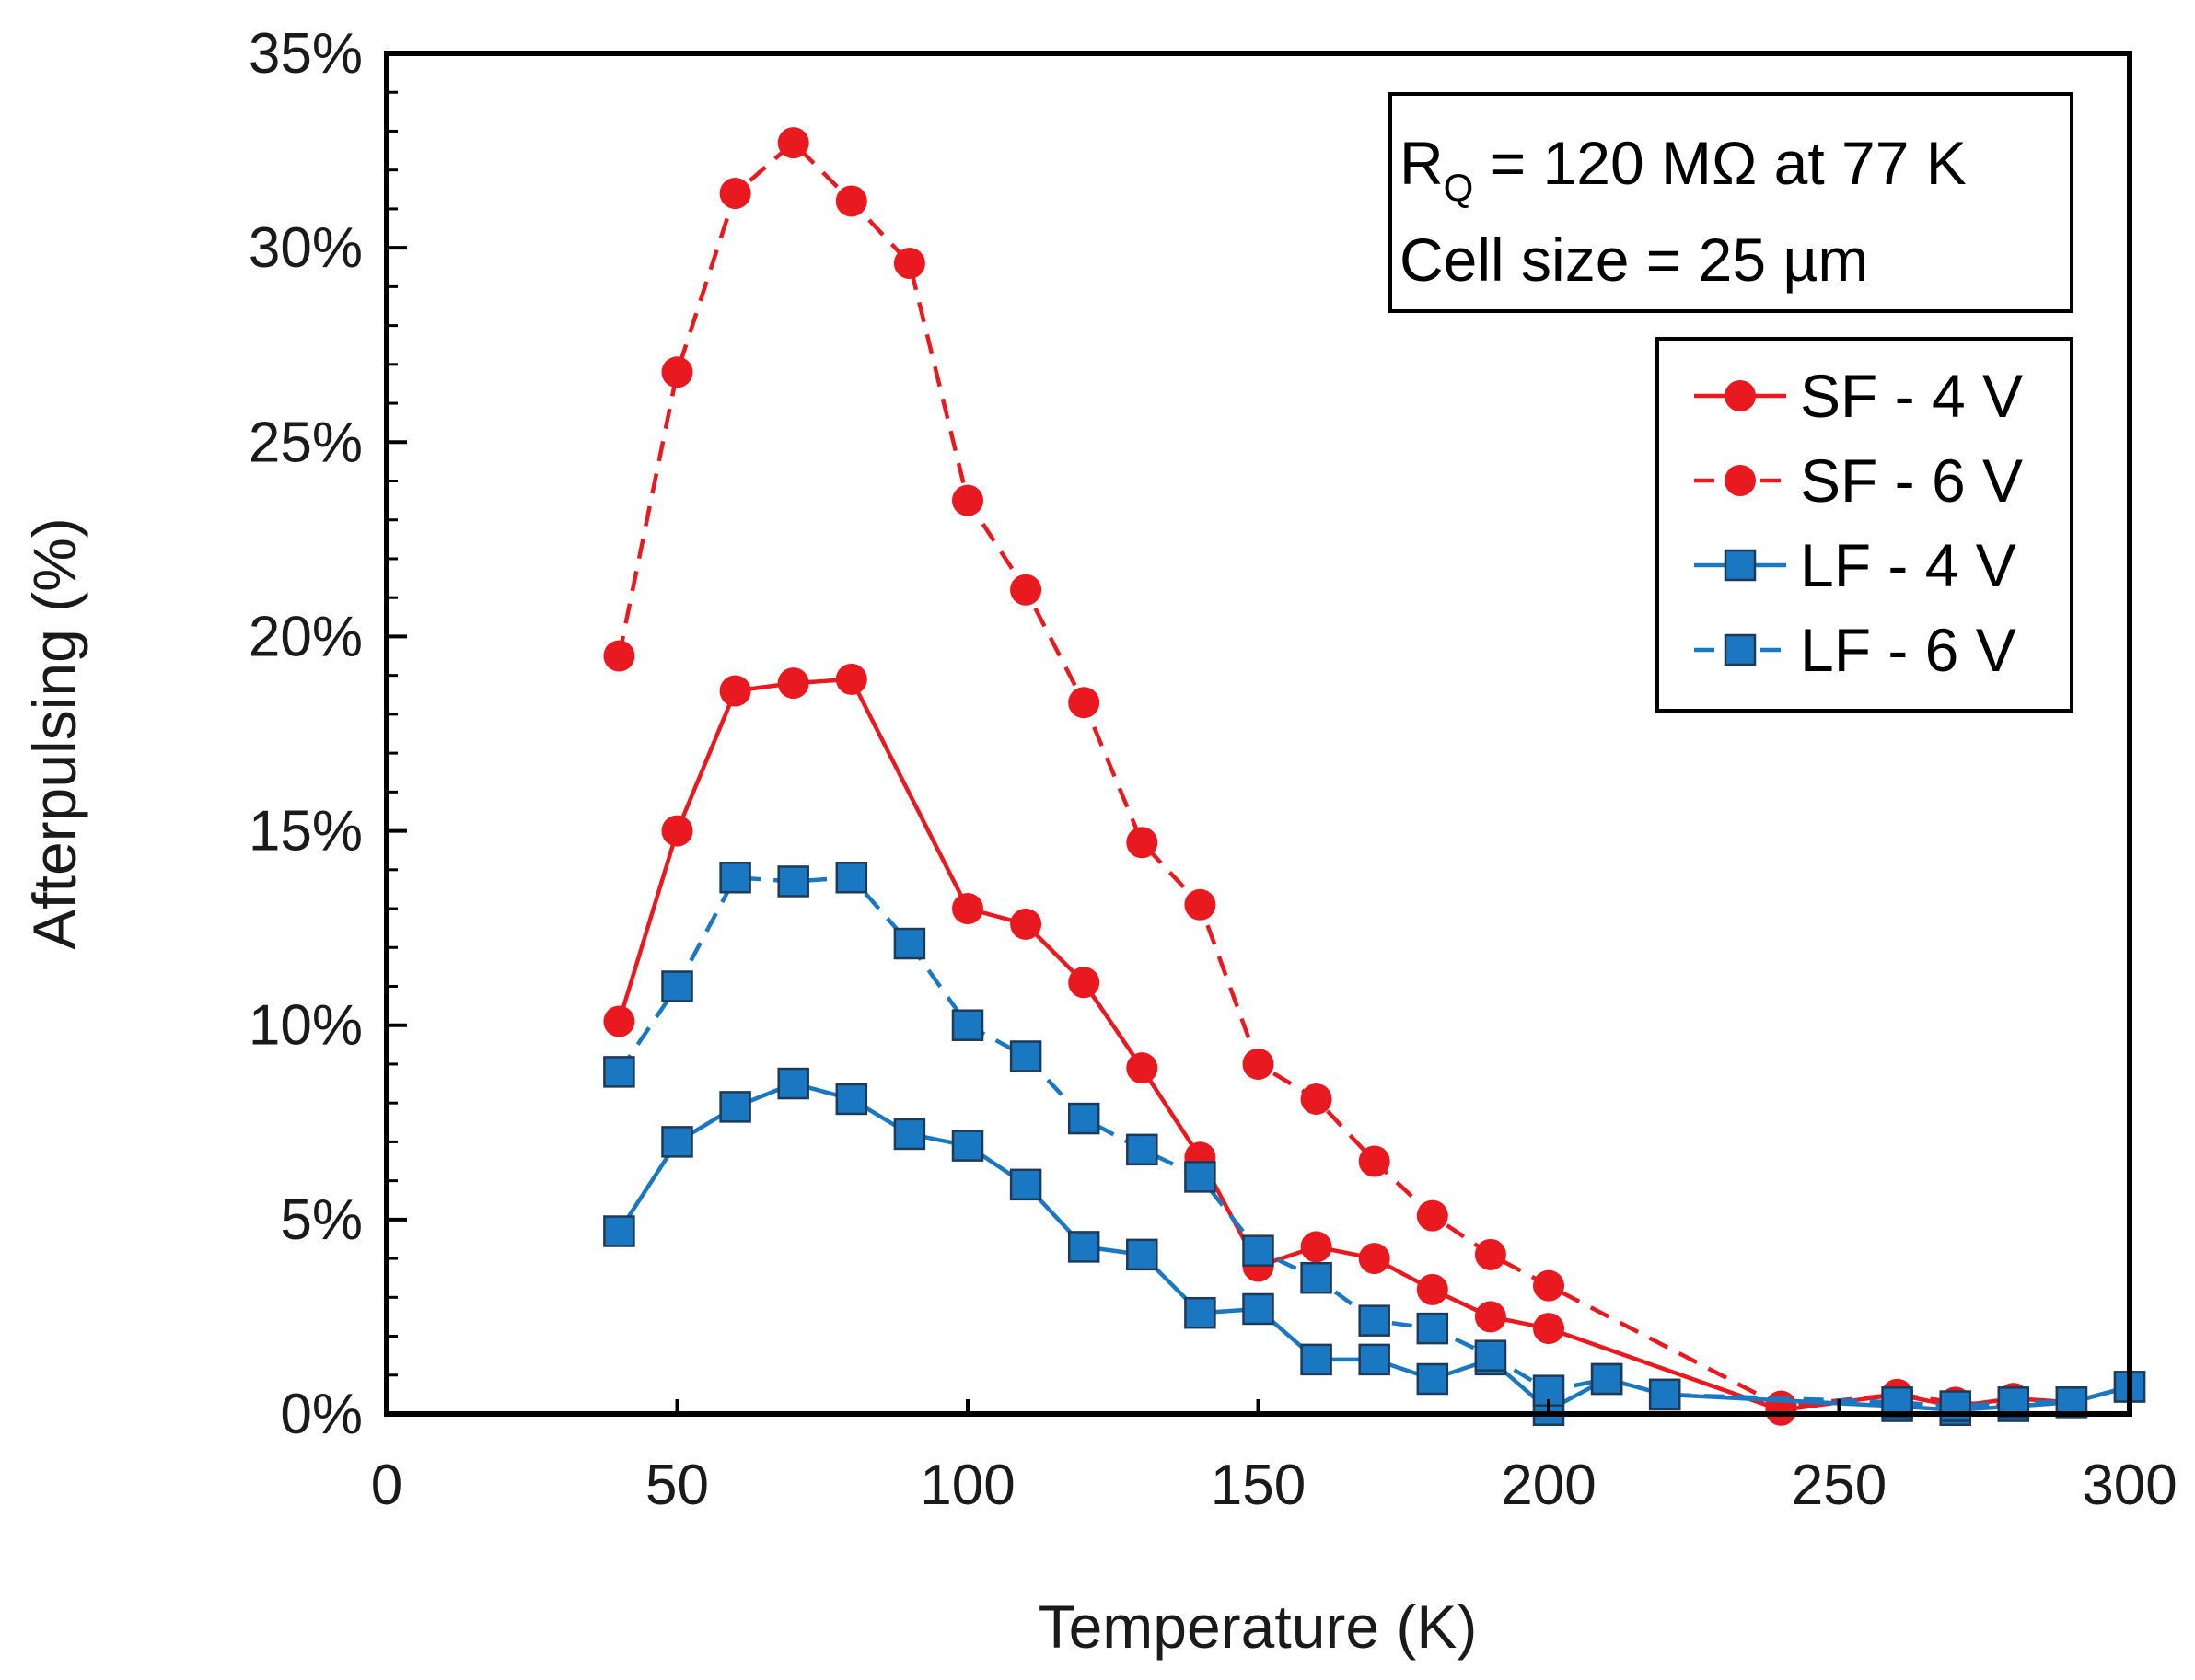 The height and width of the screenshot is (1680, 2195). What do you see at coordinates (386, 1485) in the screenshot?
I see `x-tick-label: 0` at bounding box center [386, 1485].